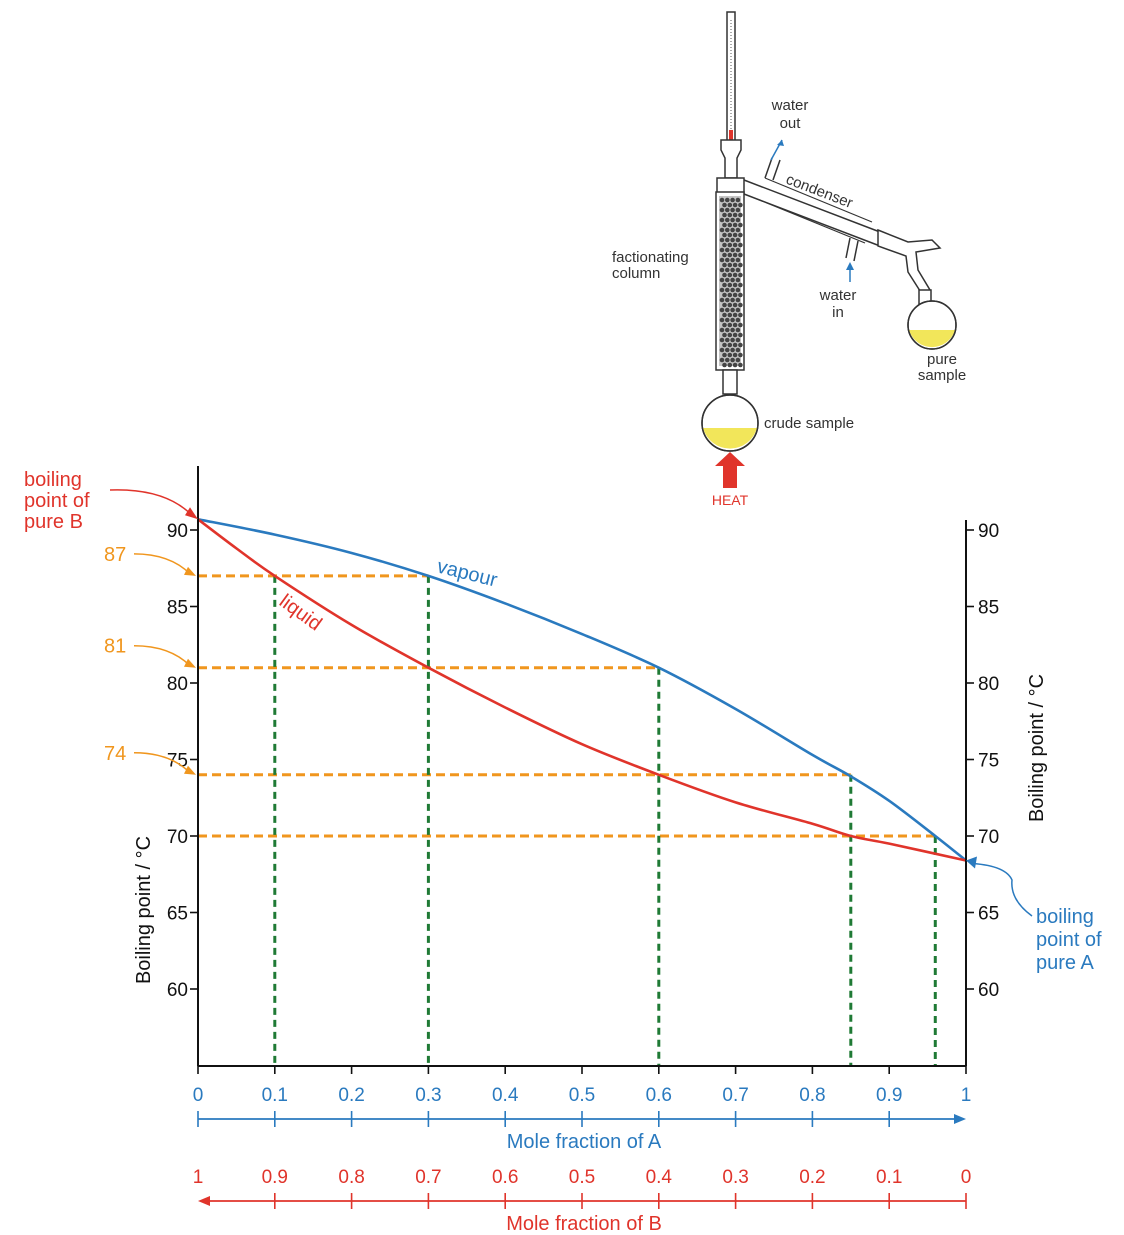 This screenshot has width=1124, height=1235. I want to click on x-tick-label-a-9: 0.9, so click(889, 1095).